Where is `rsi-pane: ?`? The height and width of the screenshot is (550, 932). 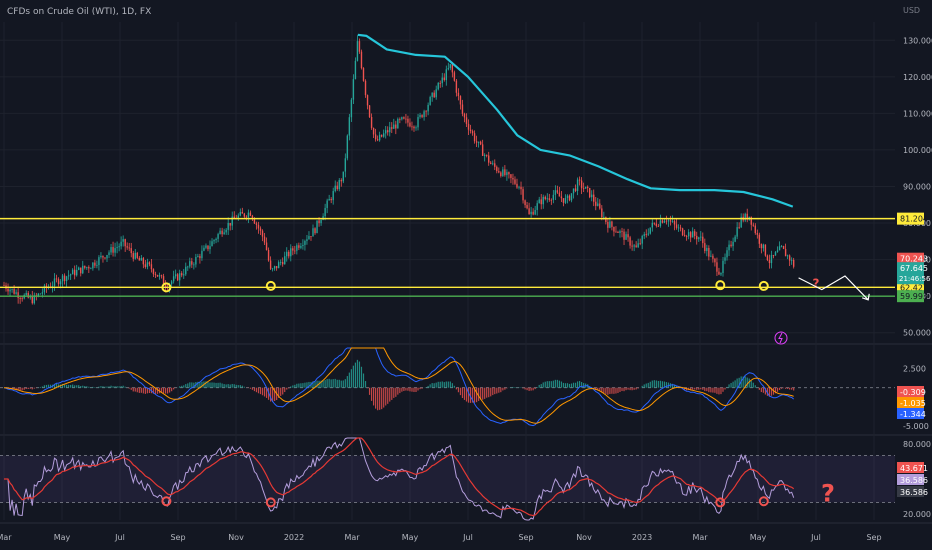
rsi-pane: ? is located at coordinates (447, 479).